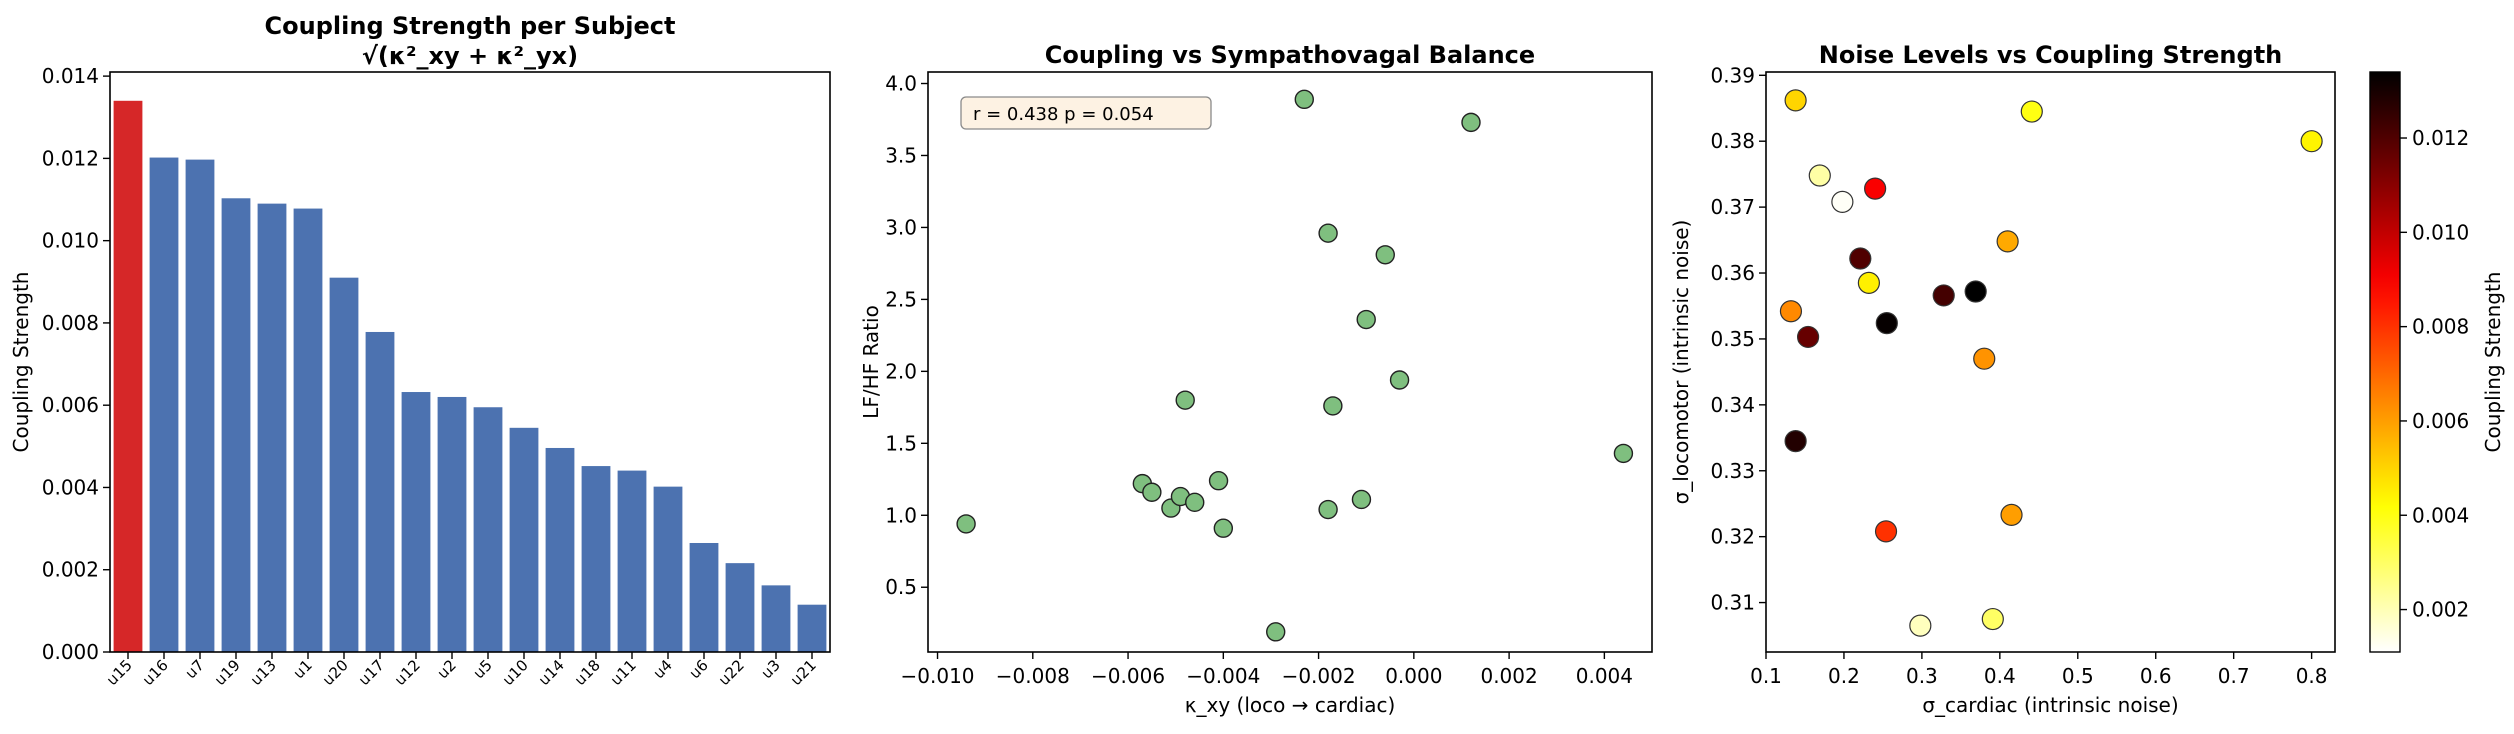 The image size is (2514, 734). I want to click on y-tick-label: 1.5, so click(901, 443).